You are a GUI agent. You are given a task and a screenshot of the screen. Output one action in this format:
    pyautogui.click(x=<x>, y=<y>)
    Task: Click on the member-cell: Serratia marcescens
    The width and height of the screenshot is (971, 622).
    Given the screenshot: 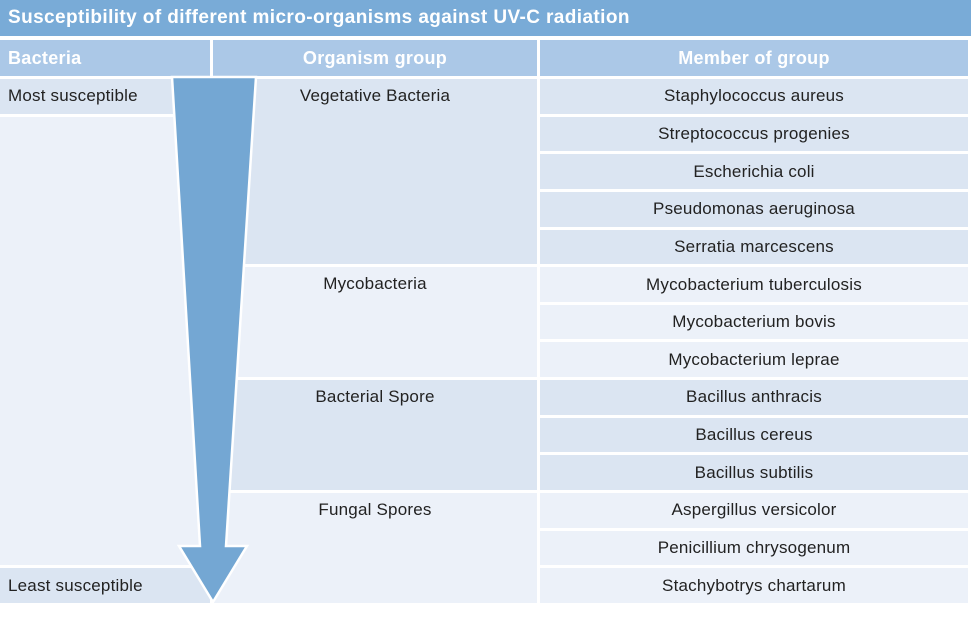 What is the action you would take?
    pyautogui.click(x=754, y=247)
    